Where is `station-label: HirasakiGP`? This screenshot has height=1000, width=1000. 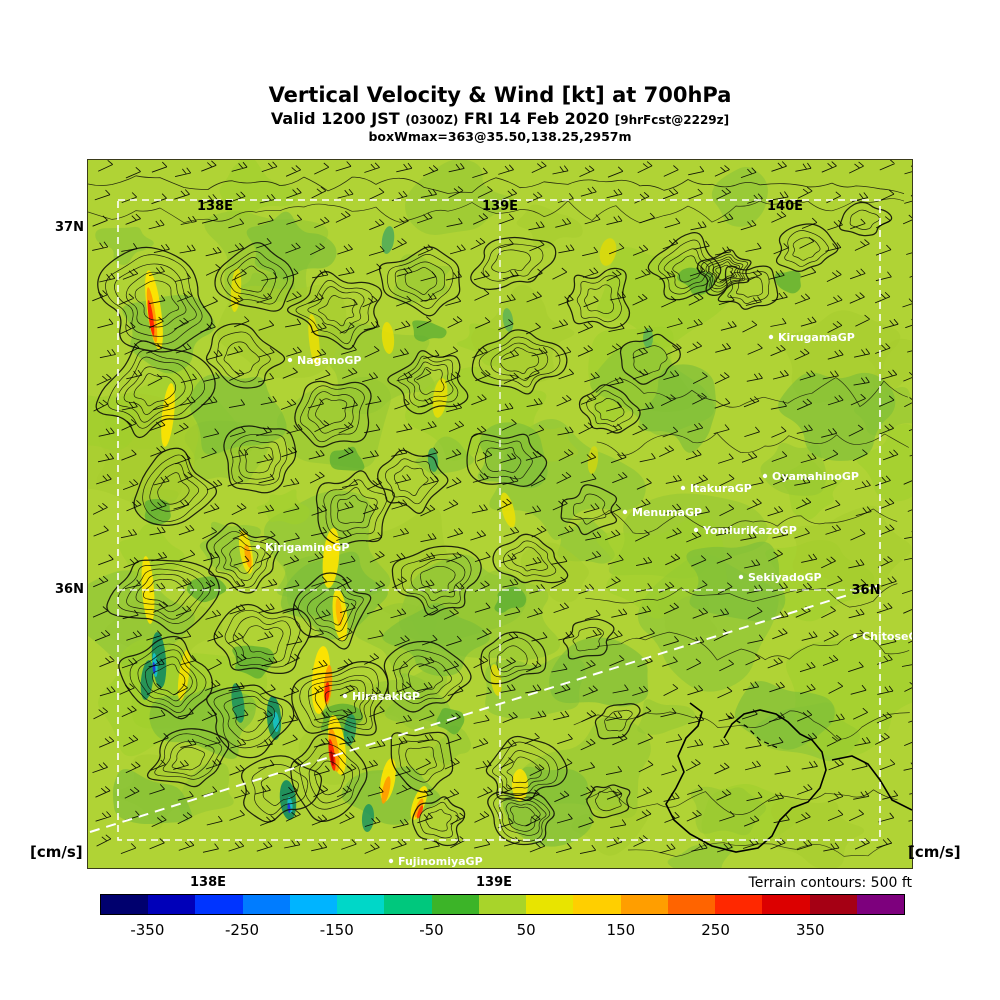 station-label: HirasakiGP is located at coordinates (386, 696).